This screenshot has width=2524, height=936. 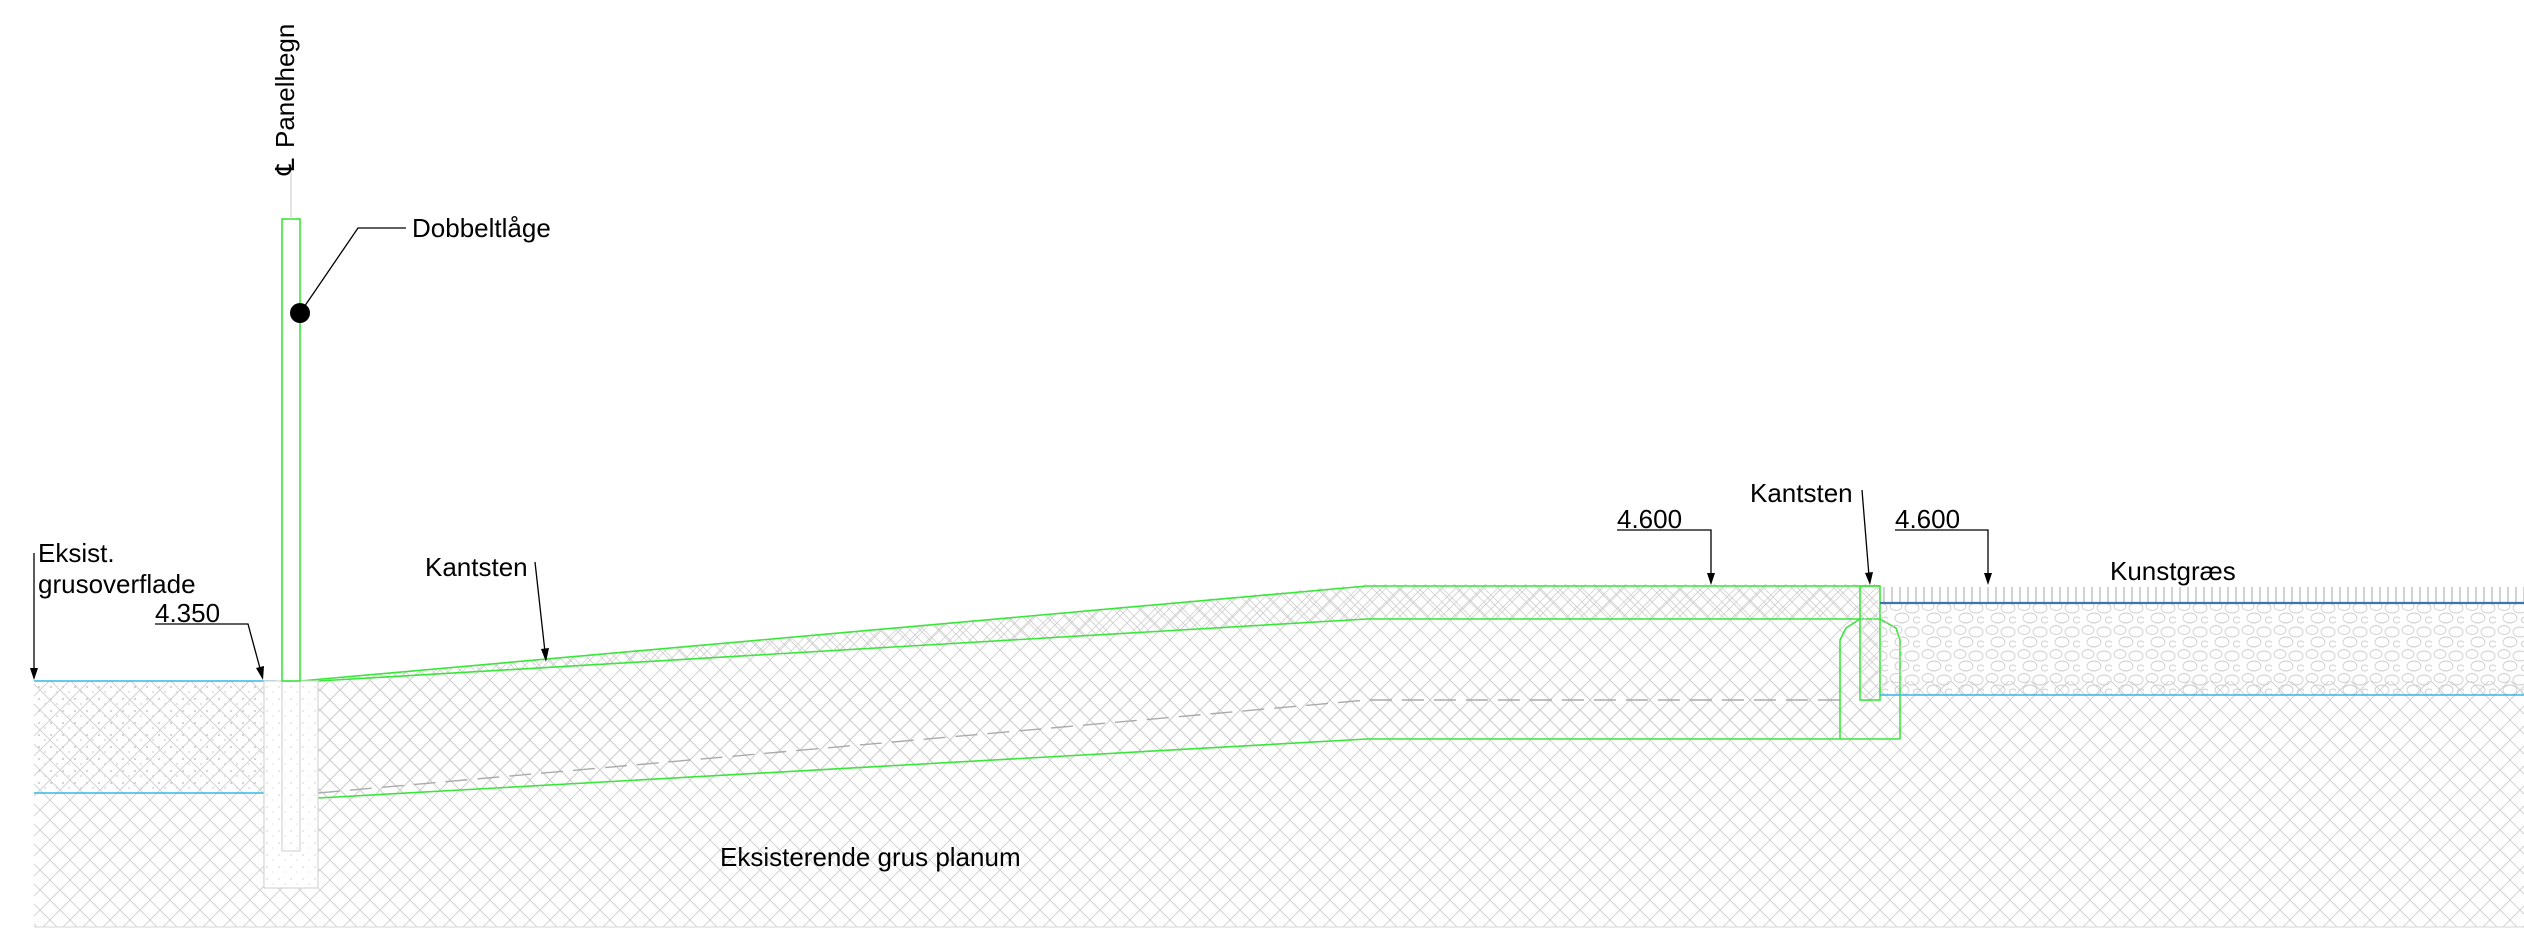 What do you see at coordinates (540, 607) in the screenshot?
I see `kantsten-left-leader` at bounding box center [540, 607].